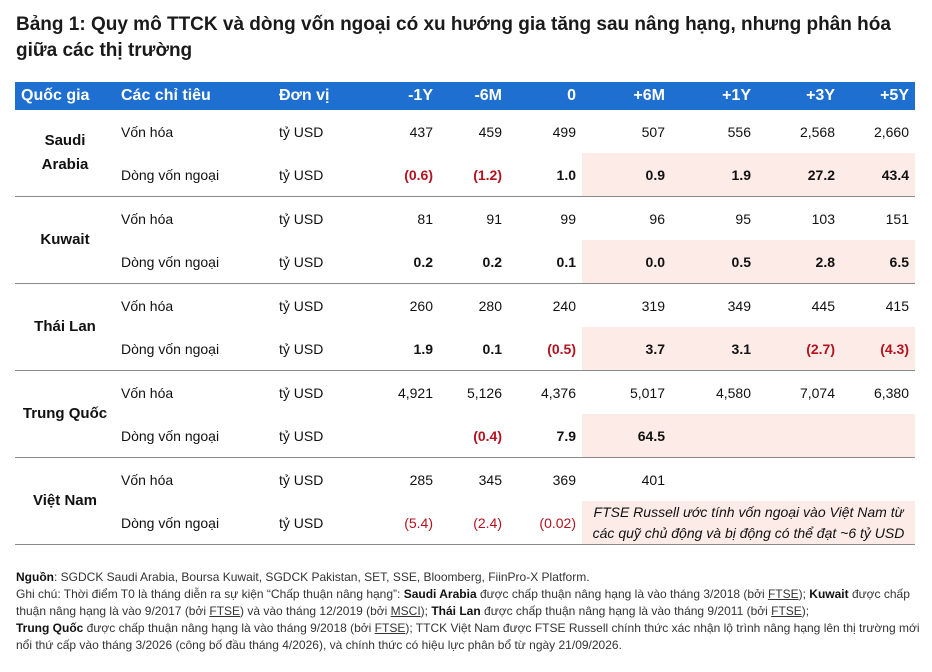 The image size is (932, 672). What do you see at coordinates (626, 436) in the screenshot?
I see `value-cell: 64.5` at bounding box center [626, 436].